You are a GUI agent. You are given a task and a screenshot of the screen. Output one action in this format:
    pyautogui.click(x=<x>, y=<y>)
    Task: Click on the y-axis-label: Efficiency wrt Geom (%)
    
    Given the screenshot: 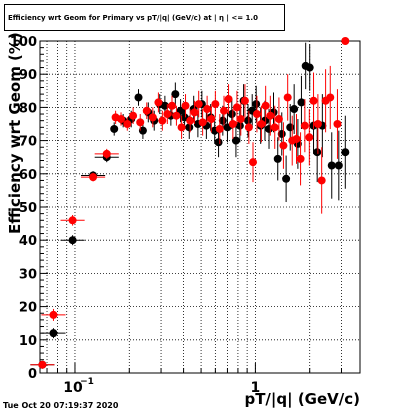 What is the action you would take?
    pyautogui.click(x=15, y=133)
    